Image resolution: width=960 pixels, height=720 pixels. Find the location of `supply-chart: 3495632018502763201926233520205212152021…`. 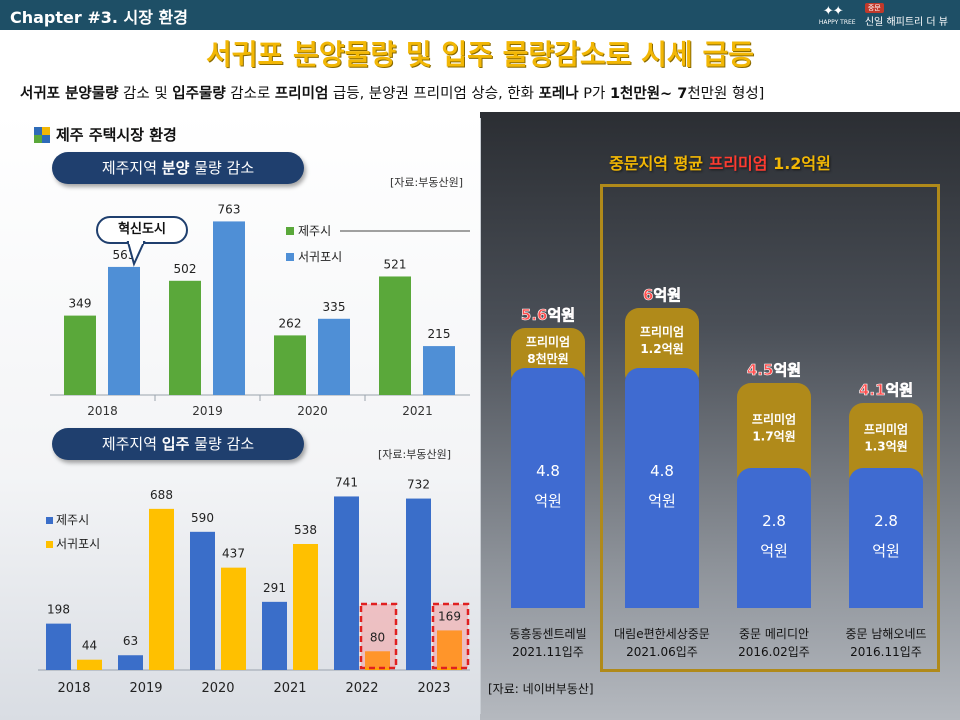

supply-chart: 3495632018502763201926233520205212152021… is located at coordinates (260, 310).